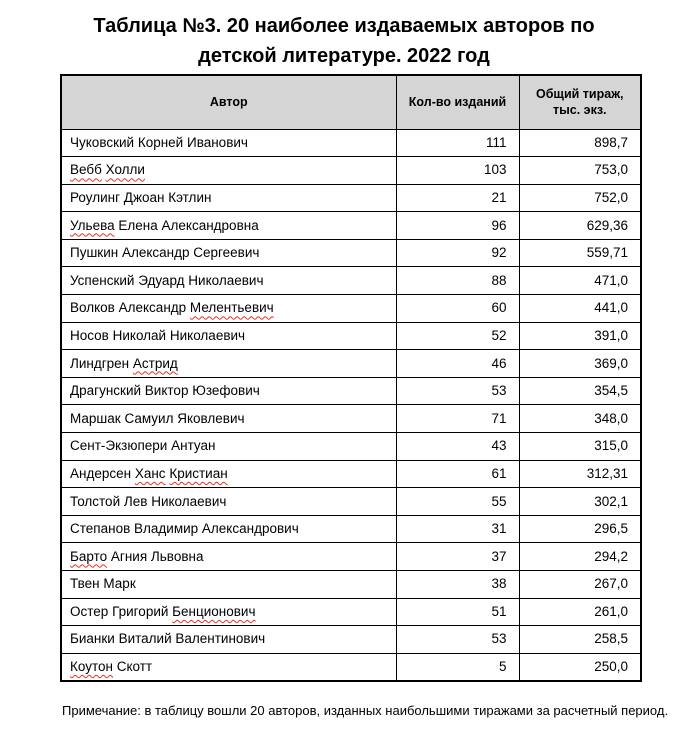 The image size is (688, 754). What do you see at coordinates (580, 170) in the screenshot?
I see `circulation-cell: 753,0` at bounding box center [580, 170].